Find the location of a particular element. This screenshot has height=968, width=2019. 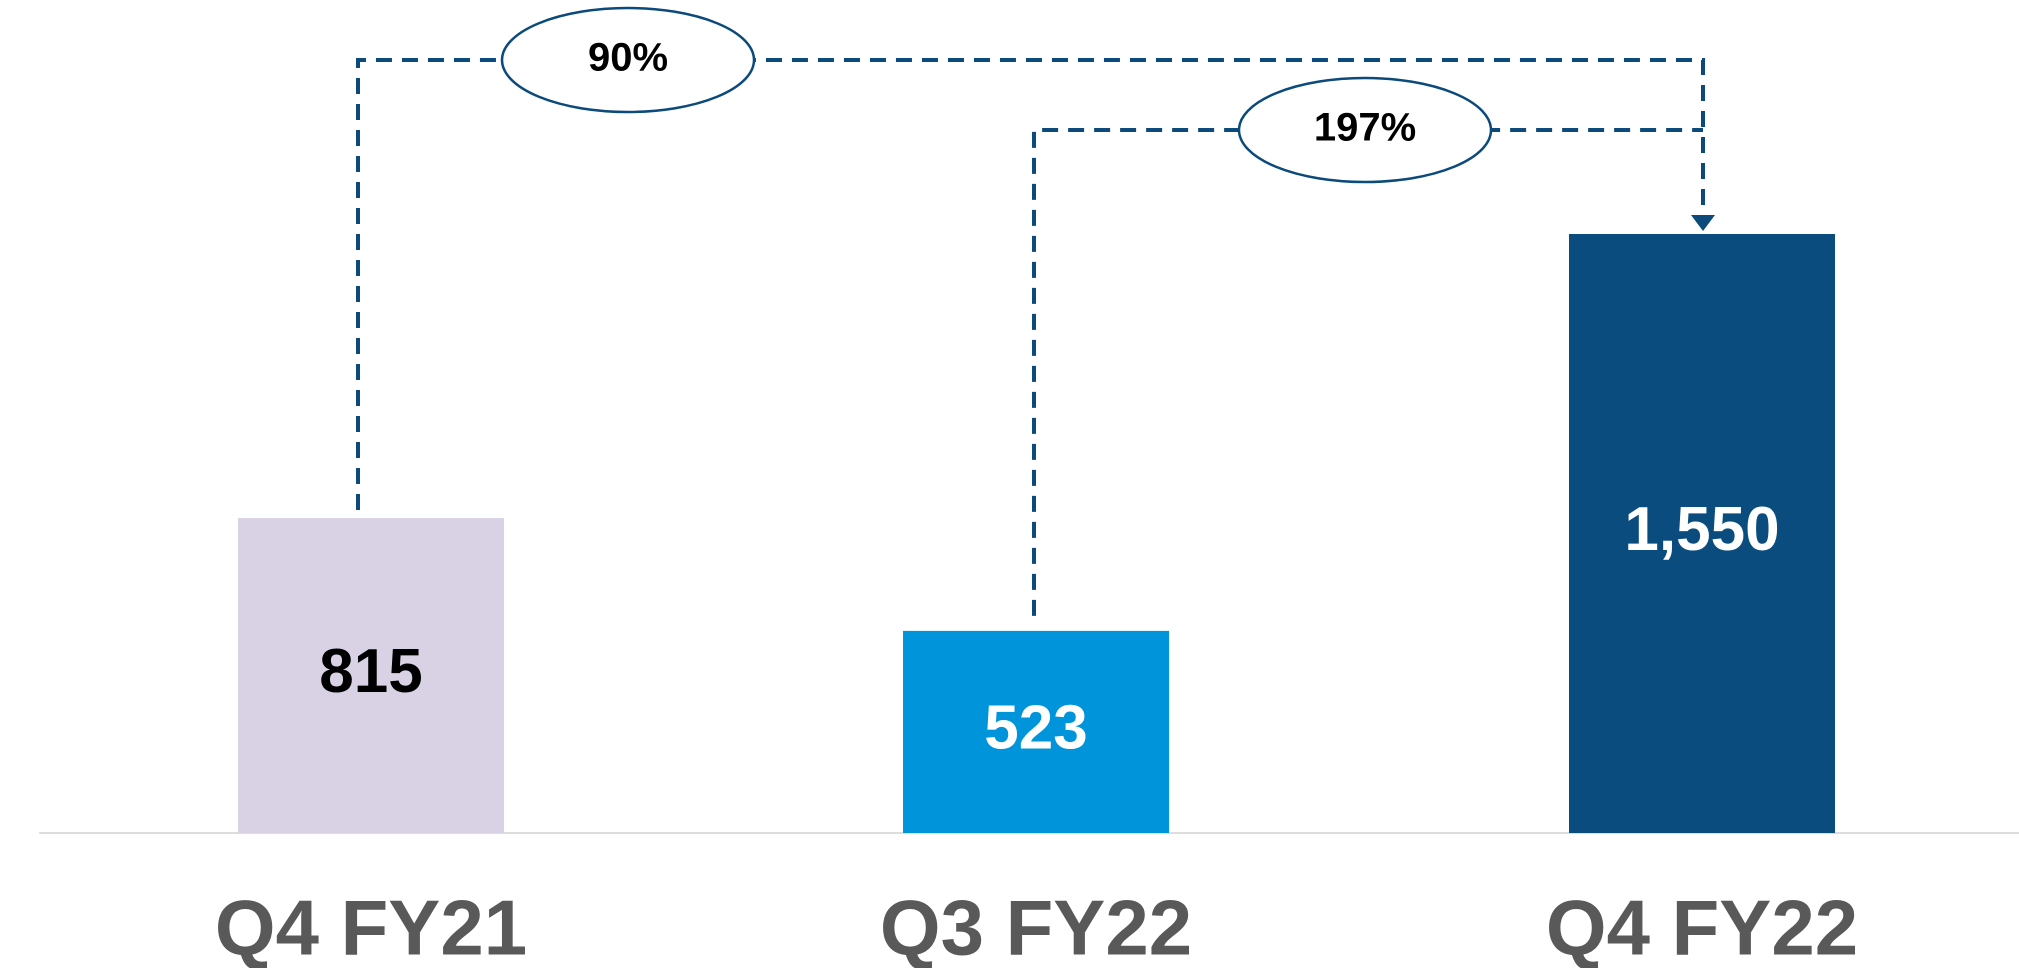

x-tick-label: Q4 FY21 is located at coordinates (371, 926).